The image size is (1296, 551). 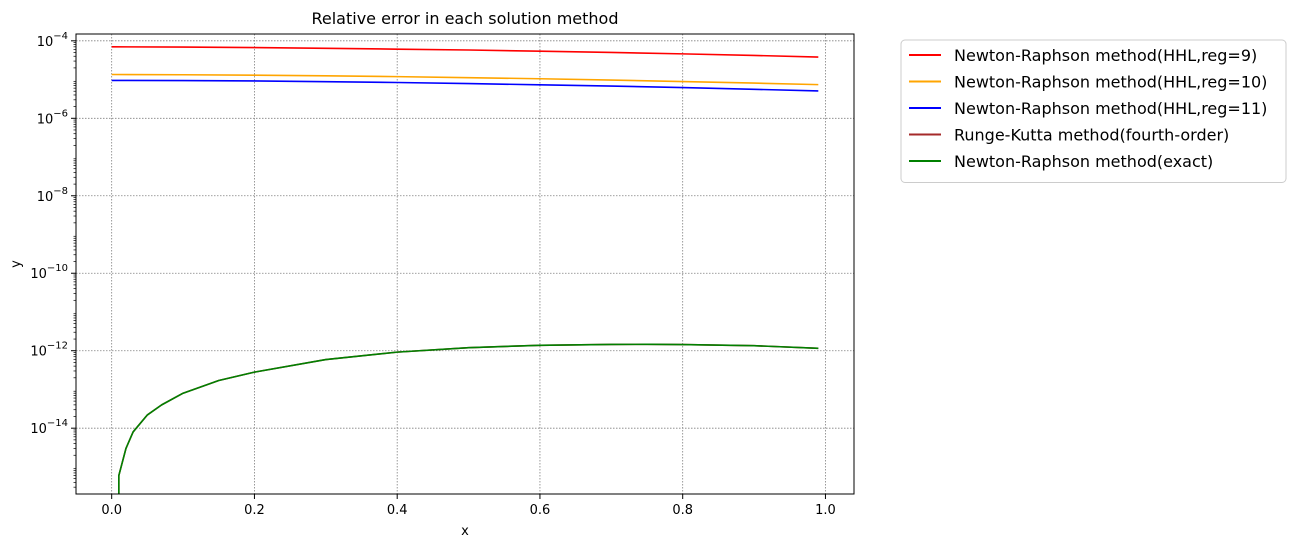 What do you see at coordinates (49, 272) in the screenshot?
I see `y-tick-label: 10⁻¹⁰` at bounding box center [49, 272].